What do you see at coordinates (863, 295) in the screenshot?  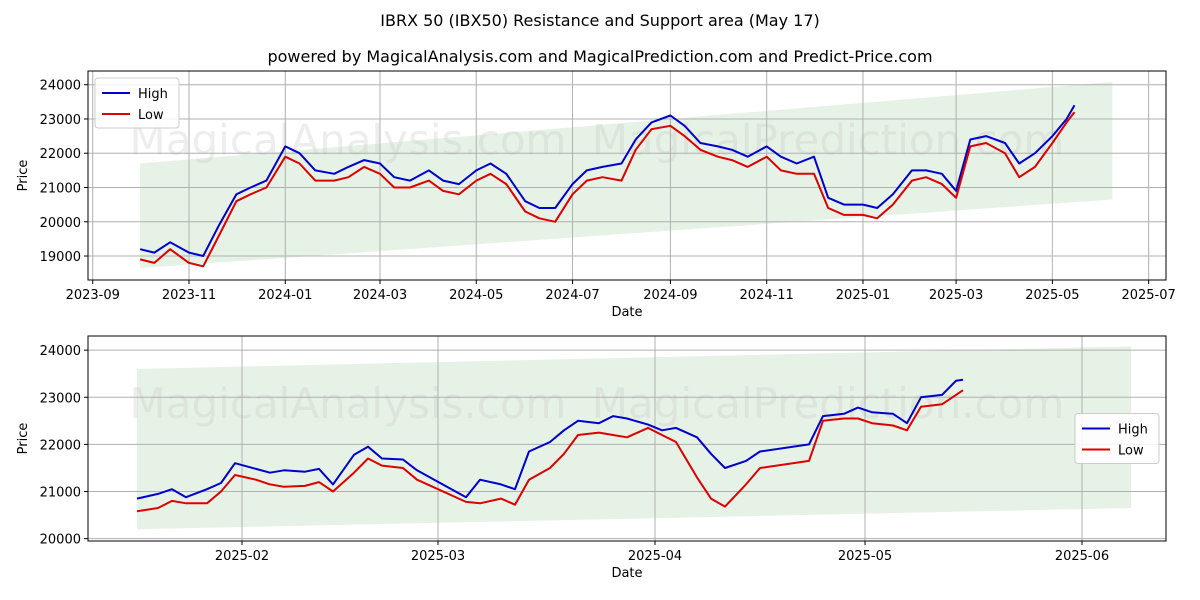 I see `x-tick-label: 2025-01` at bounding box center [863, 295].